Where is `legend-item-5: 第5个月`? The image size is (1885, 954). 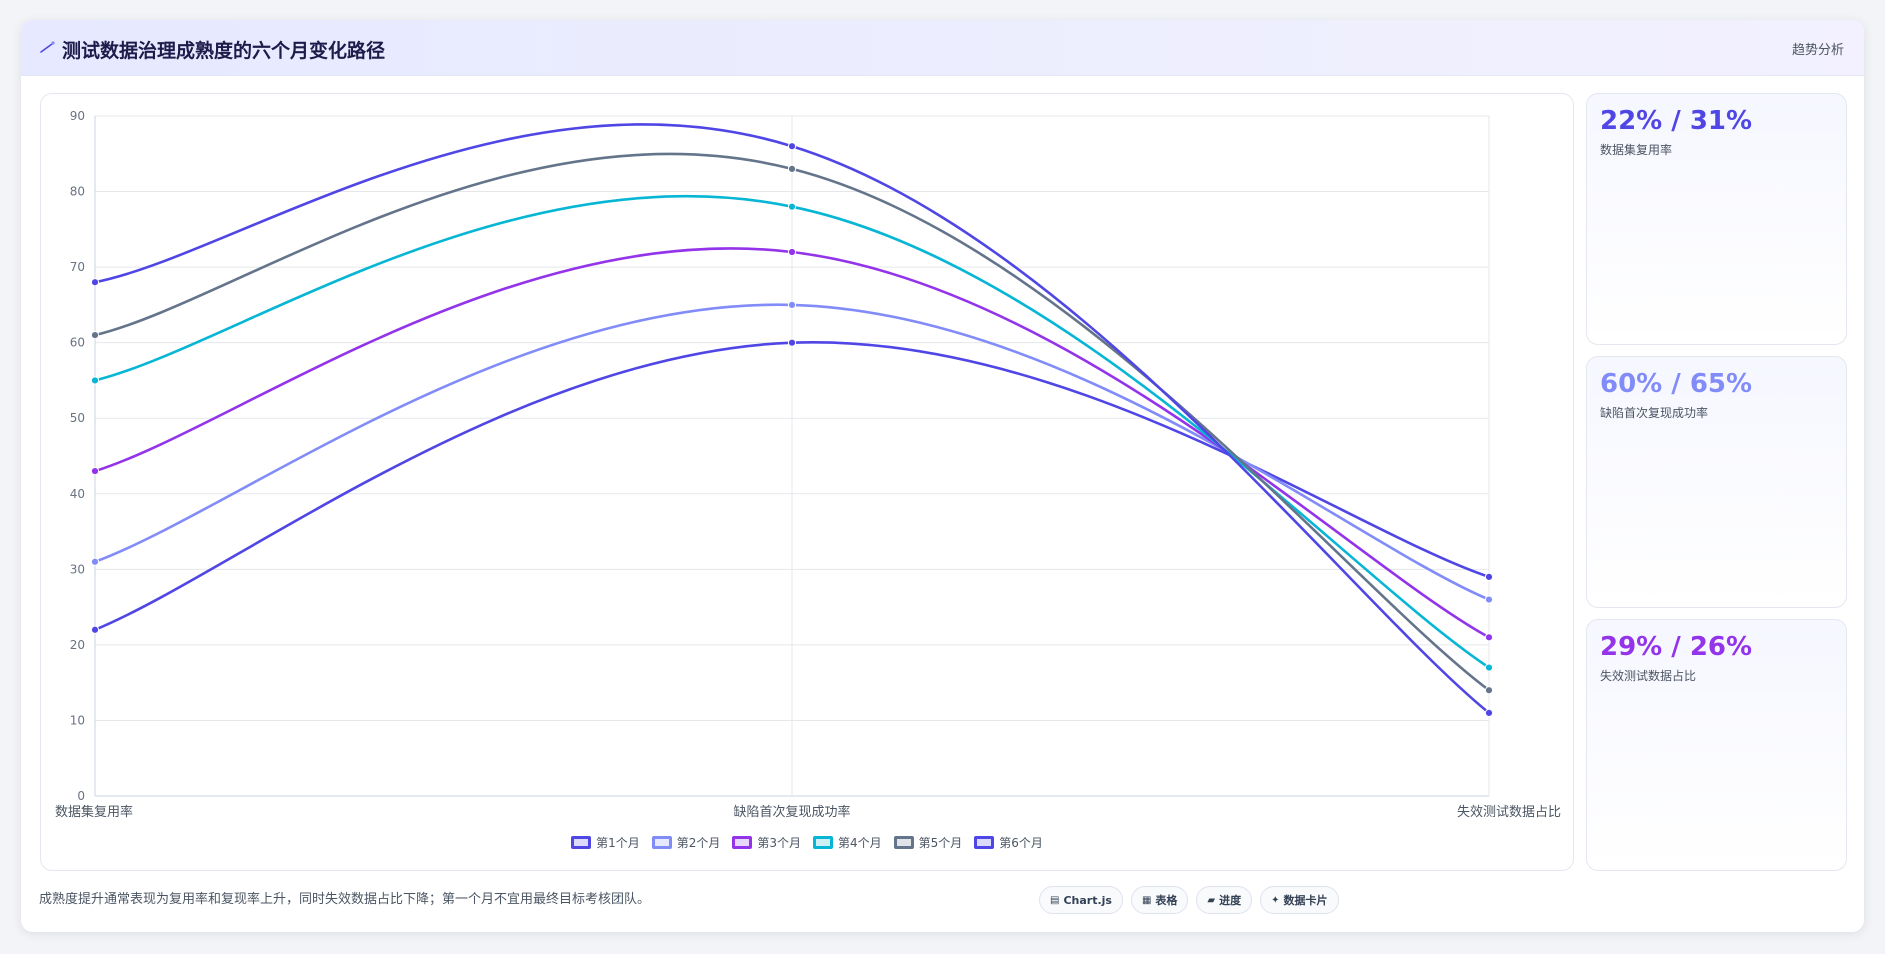 legend-item-5: 第5个月 is located at coordinates (928, 842).